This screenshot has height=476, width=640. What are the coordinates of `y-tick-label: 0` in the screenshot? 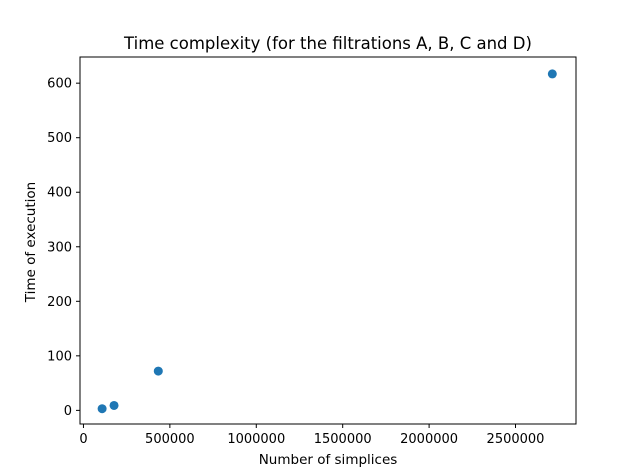 It's located at (68, 411).